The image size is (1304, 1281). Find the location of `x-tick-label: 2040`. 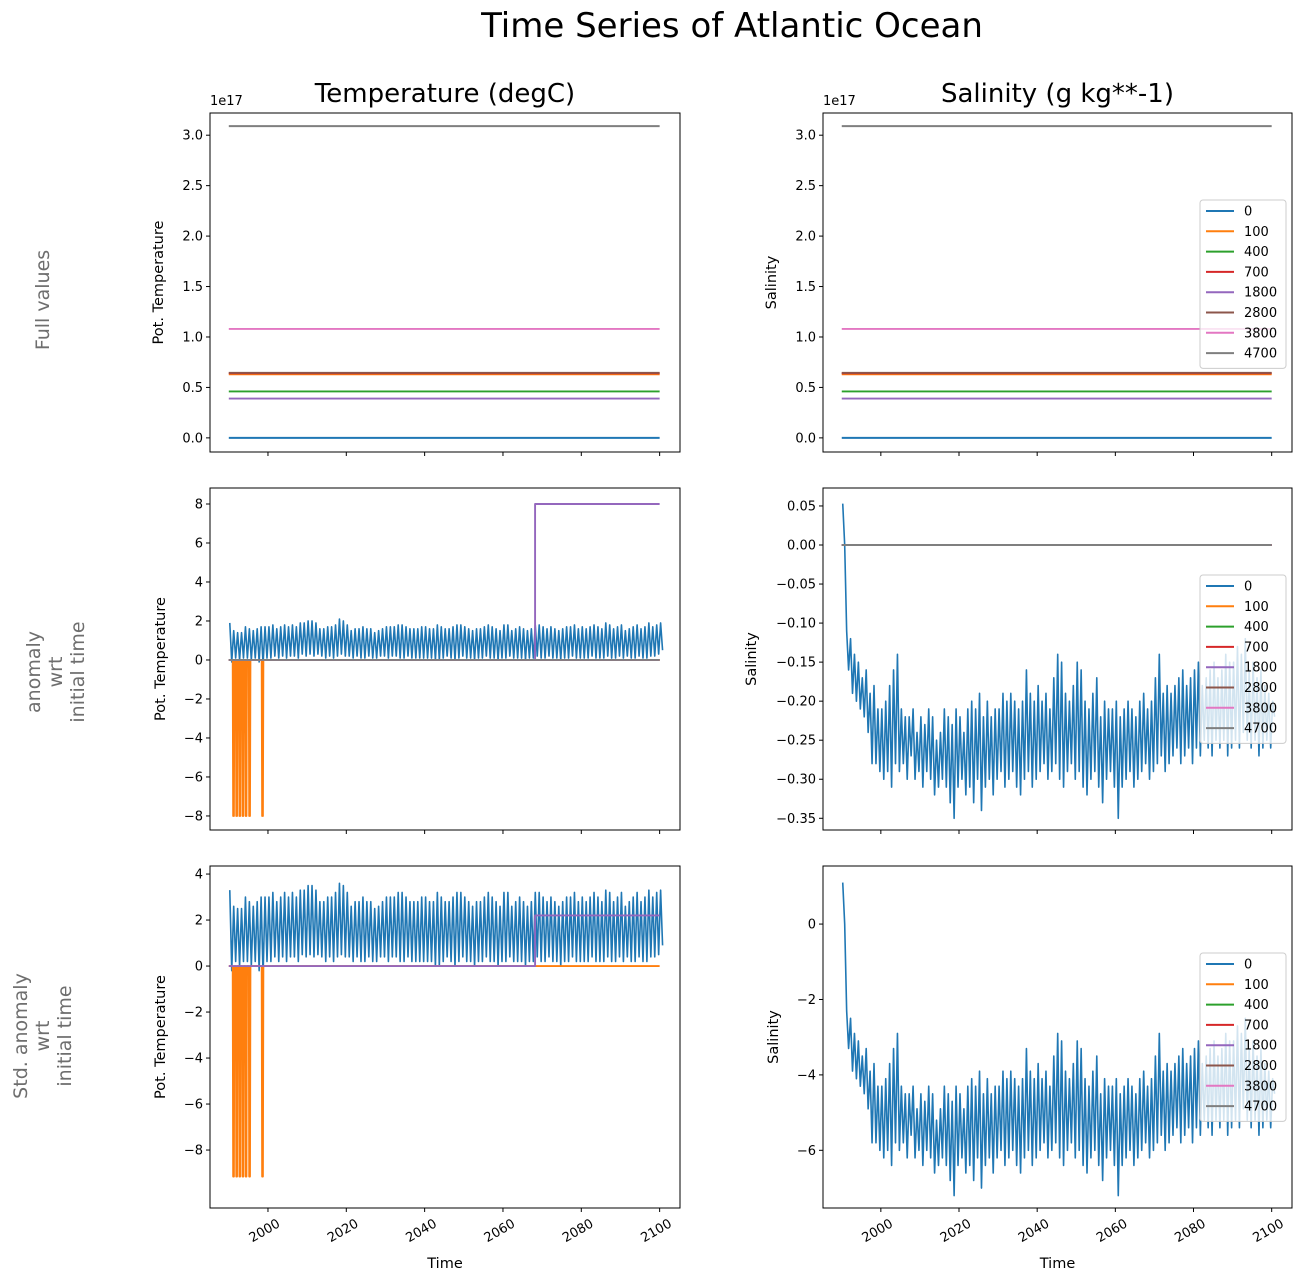

x-tick-label: 2040 is located at coordinates (421, 1231).